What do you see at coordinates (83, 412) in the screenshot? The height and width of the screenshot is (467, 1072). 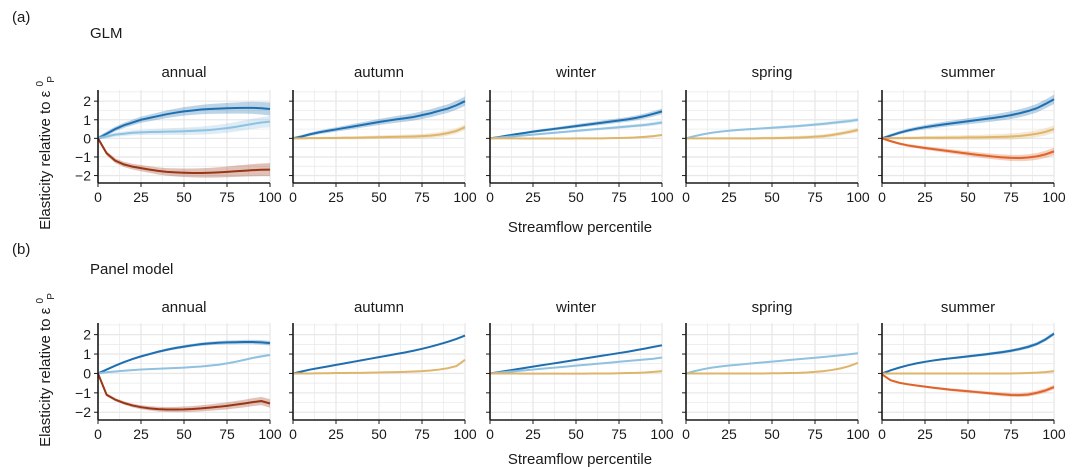 I see `ytick-label-b: −2` at bounding box center [83, 412].